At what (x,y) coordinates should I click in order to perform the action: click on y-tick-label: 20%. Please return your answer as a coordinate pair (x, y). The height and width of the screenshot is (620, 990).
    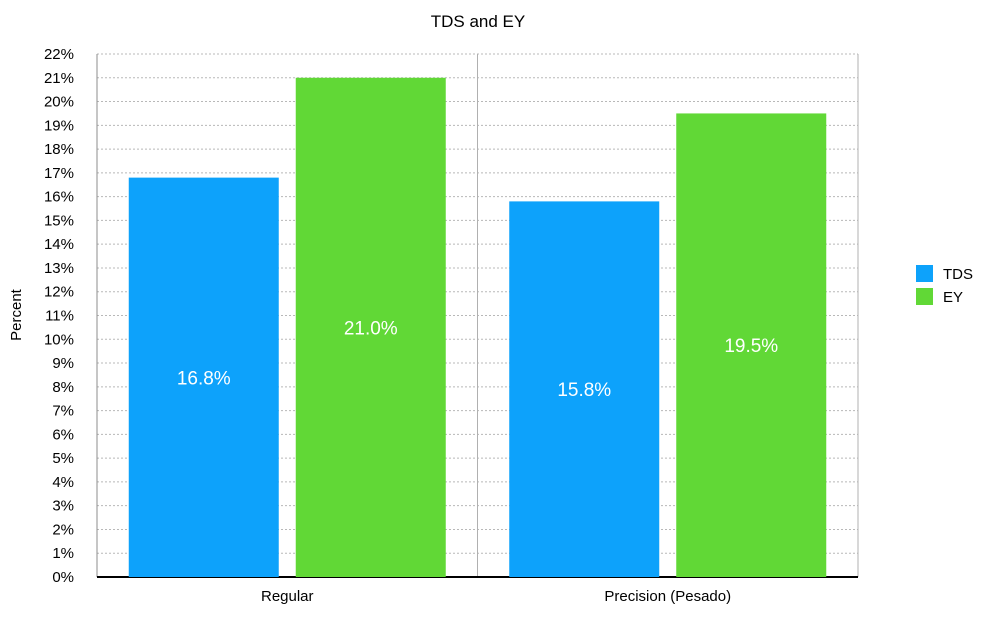
    Looking at the image, I should click on (59, 102).